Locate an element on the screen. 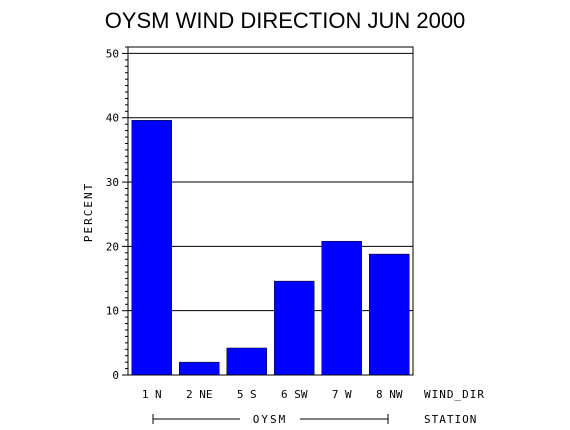  bar-2-ne is located at coordinates (199, 368).